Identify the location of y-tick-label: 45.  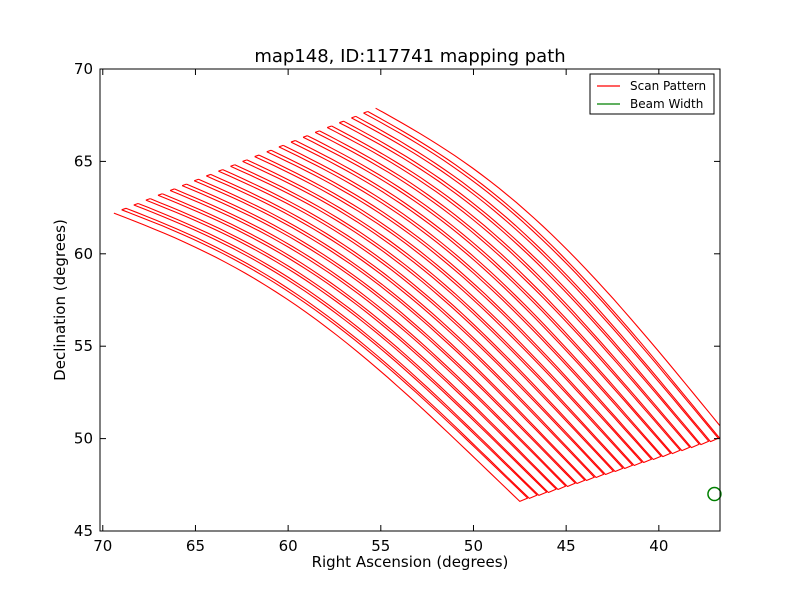
(83, 531).